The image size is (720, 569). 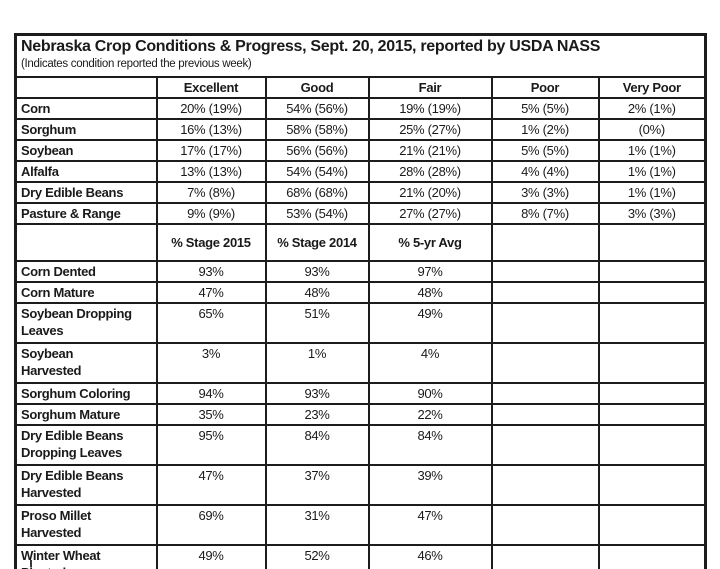 I want to click on stage-label: Sorghum Coloring, so click(x=86, y=393).